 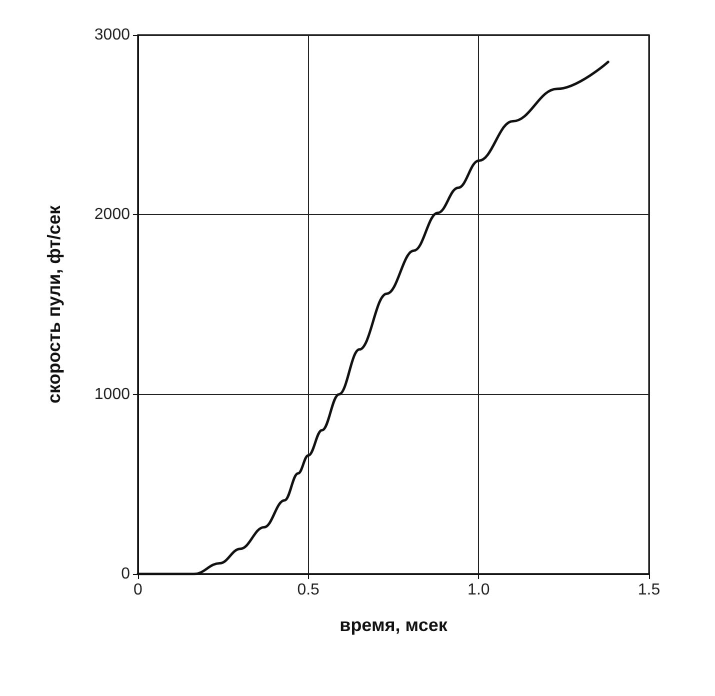 I want to click on y-tick-label: 2000, so click(x=112, y=215).